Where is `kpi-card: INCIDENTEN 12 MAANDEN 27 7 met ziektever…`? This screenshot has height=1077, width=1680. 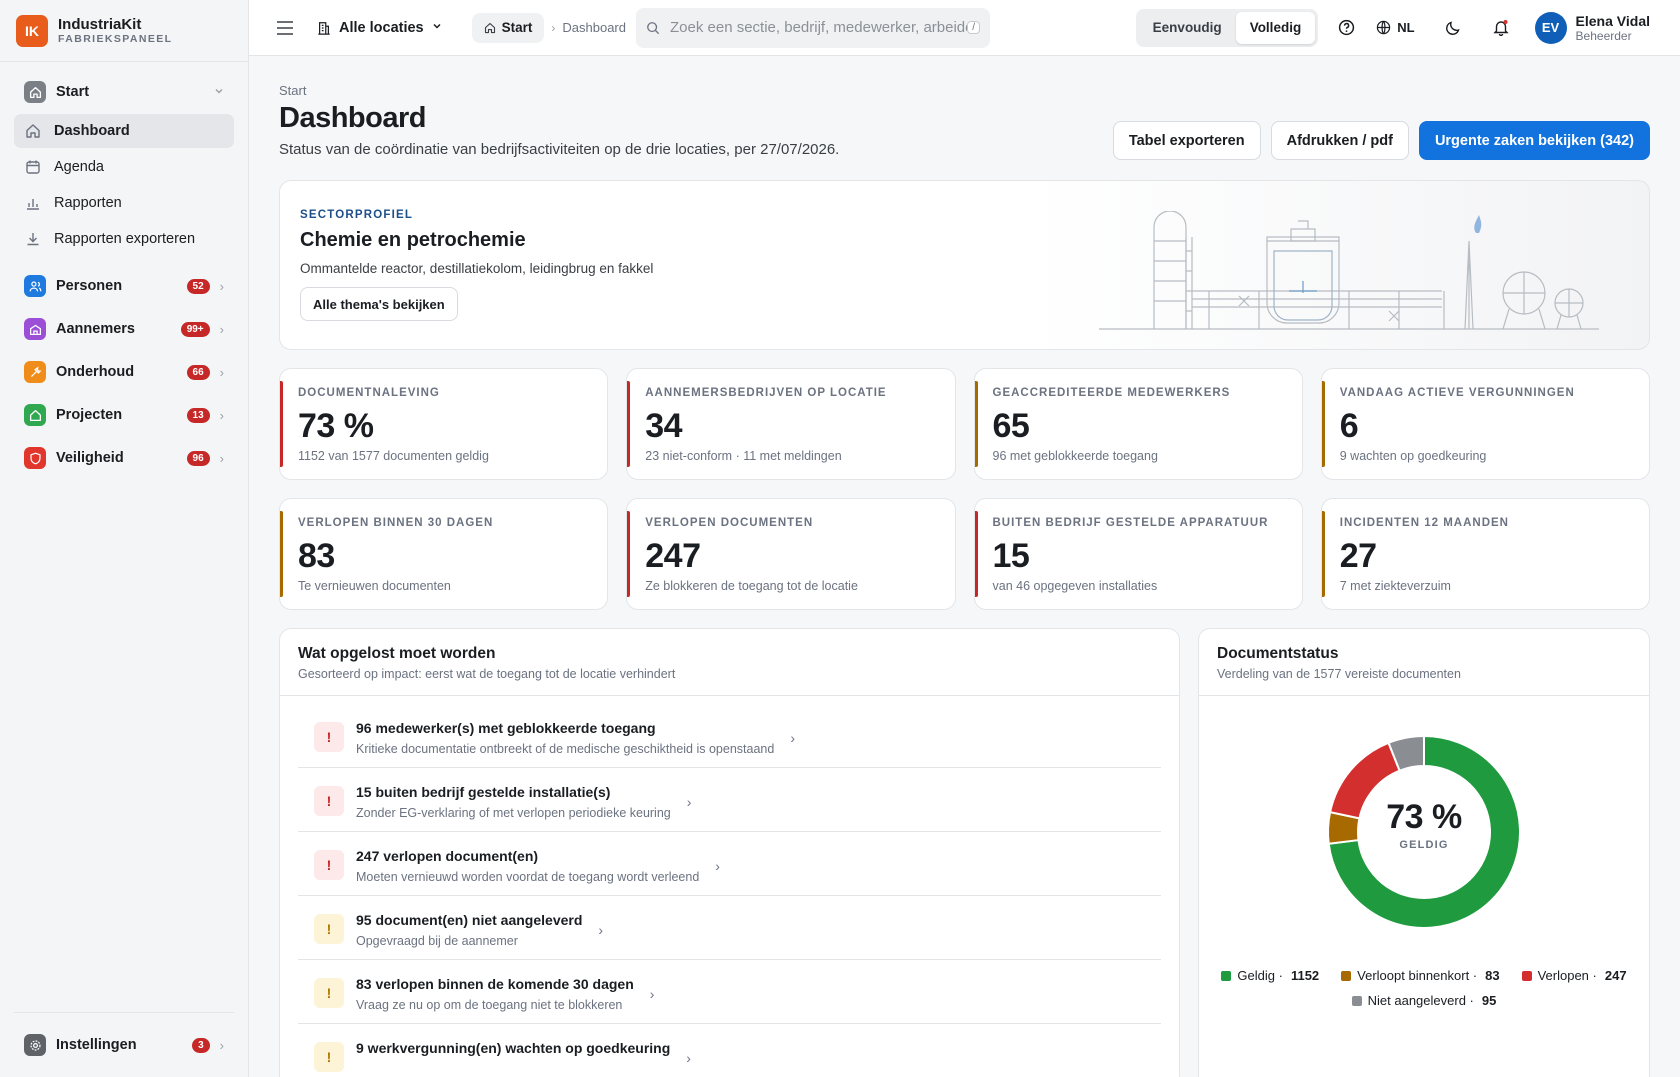
kpi-card: INCIDENTEN 12 MAANDEN 27 7 met ziektever… is located at coordinates (1485, 554).